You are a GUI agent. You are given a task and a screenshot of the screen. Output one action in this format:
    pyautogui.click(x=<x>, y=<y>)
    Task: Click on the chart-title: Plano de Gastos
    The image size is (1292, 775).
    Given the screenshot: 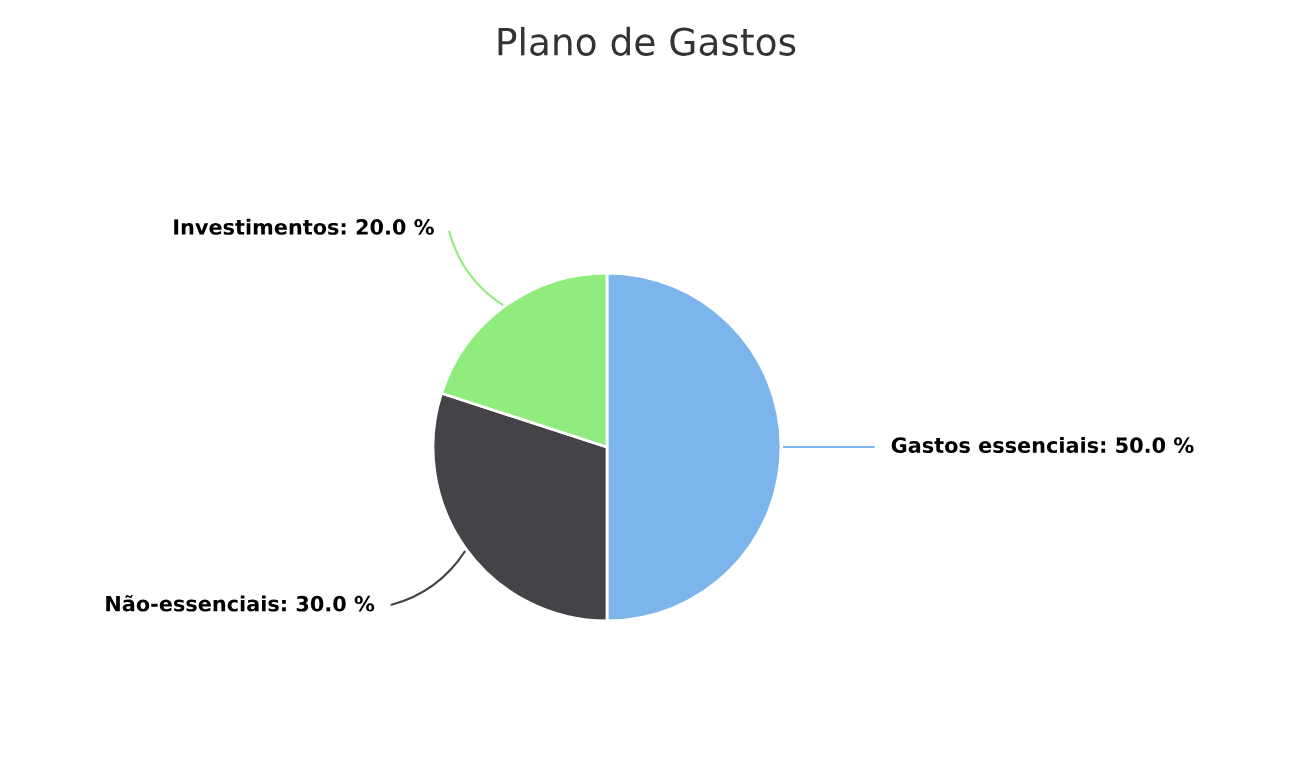 What is the action you would take?
    pyautogui.click(x=647, y=41)
    